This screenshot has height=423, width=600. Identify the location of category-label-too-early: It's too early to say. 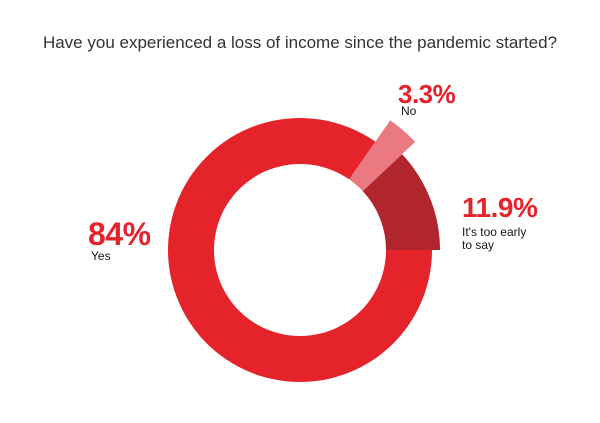
(494, 238).